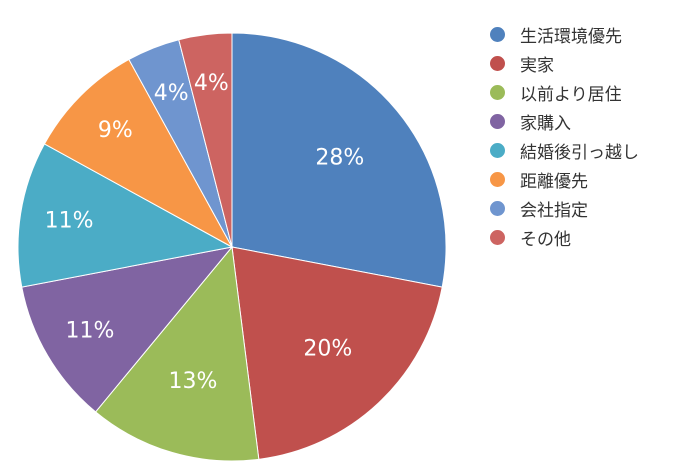  I want to click on legend-item: 生活環境優先, so click(564, 34).